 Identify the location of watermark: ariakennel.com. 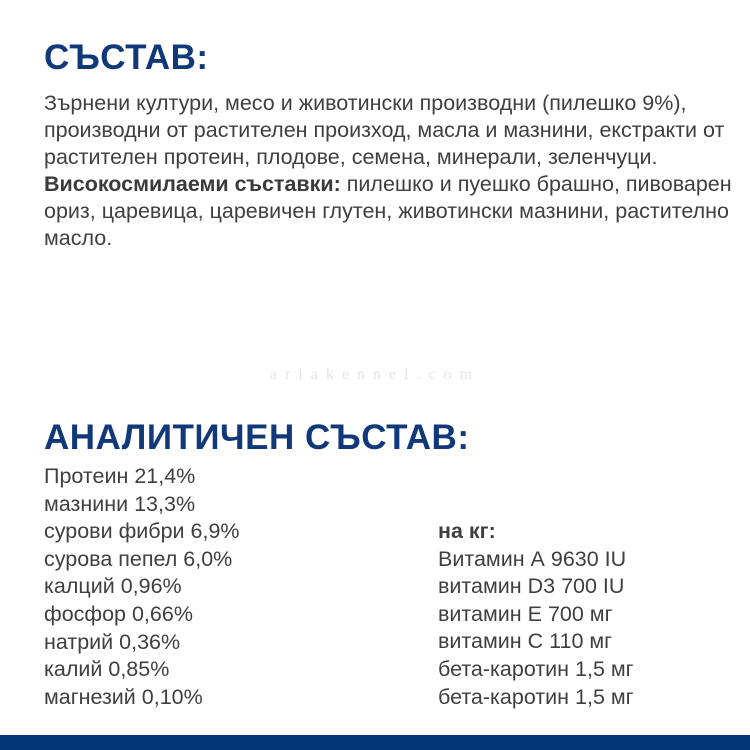
(375, 374).